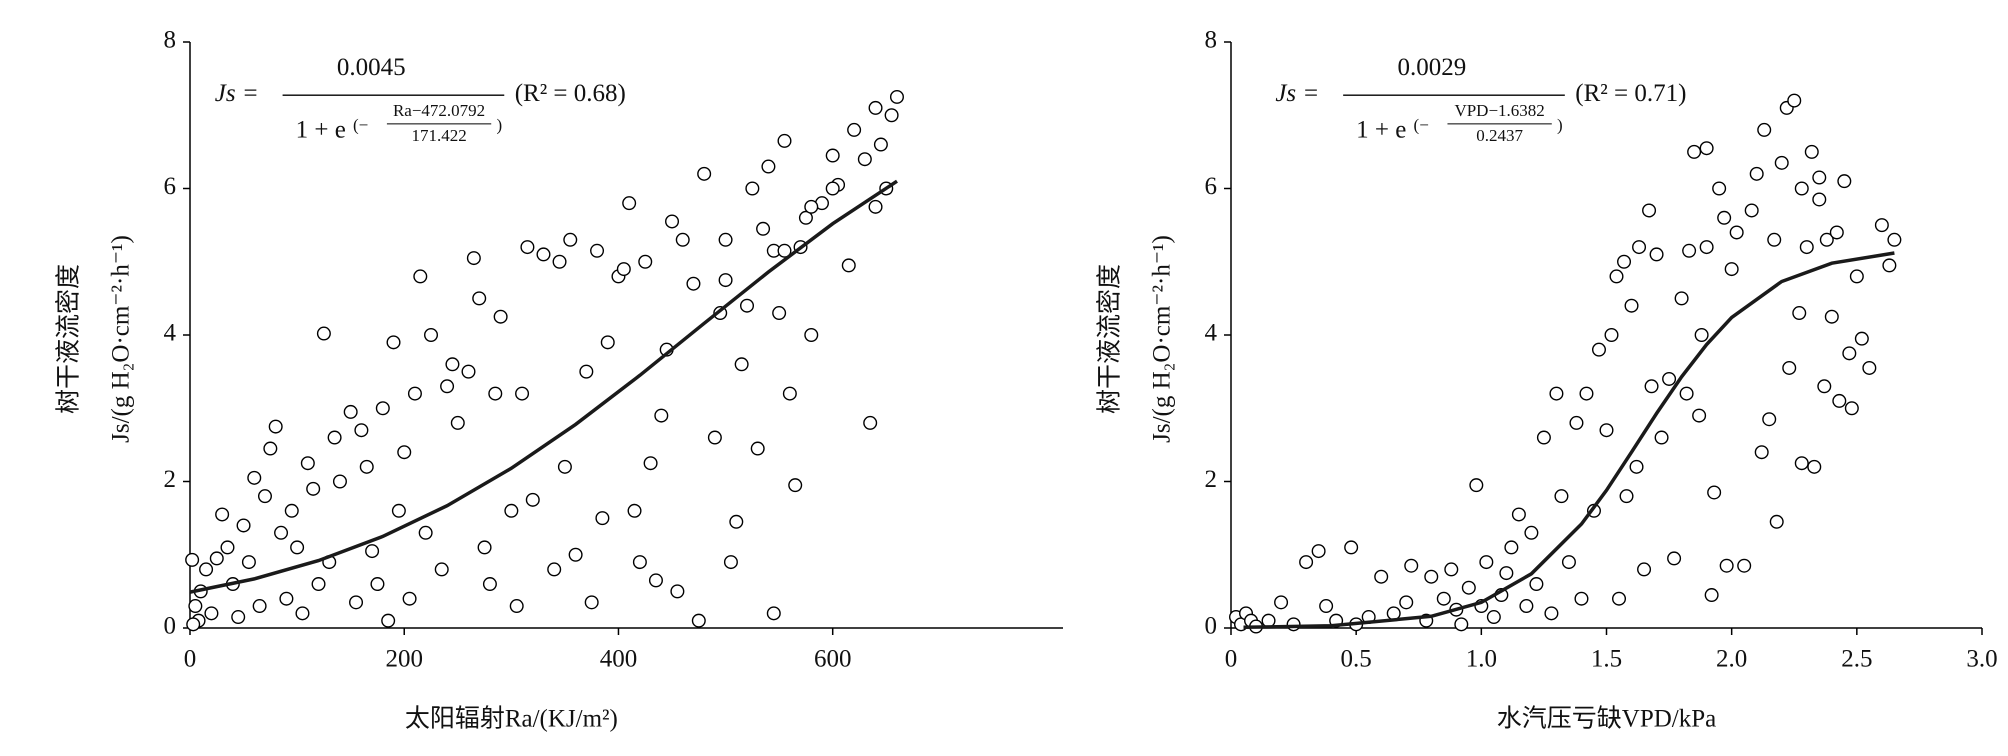 The image size is (2008, 756). Describe the element at coordinates (1560, 124) in the screenshot. I see `eq-exp-close: )` at that location.